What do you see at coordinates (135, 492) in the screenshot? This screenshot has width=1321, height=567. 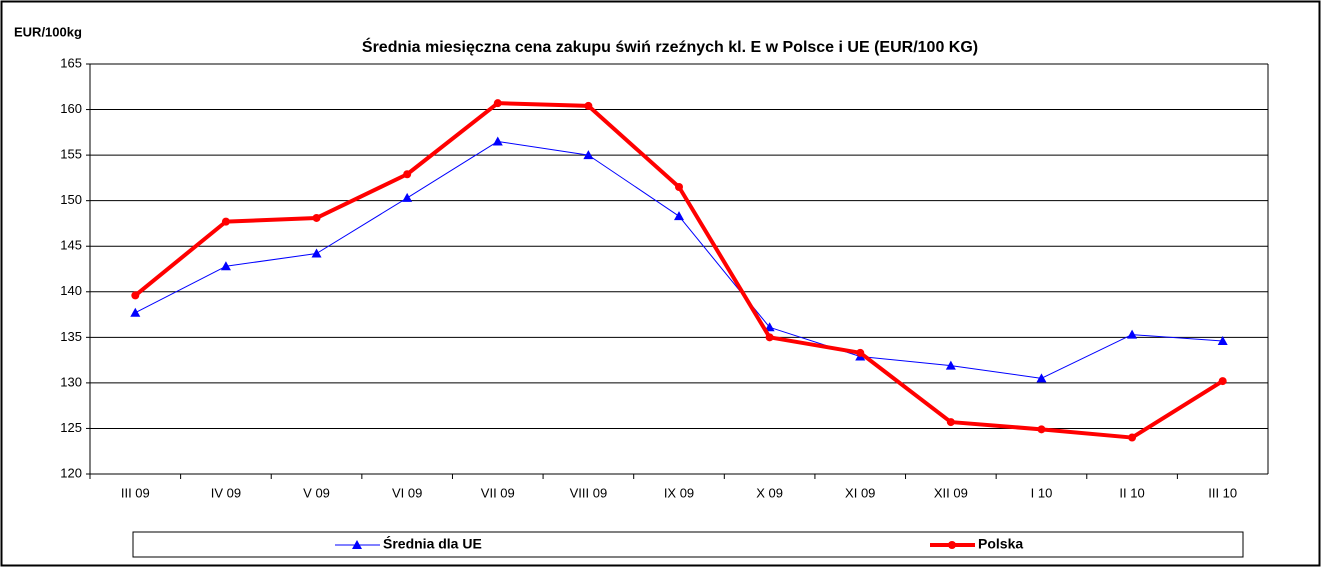 I see `x-tick-label: III 09` at bounding box center [135, 492].